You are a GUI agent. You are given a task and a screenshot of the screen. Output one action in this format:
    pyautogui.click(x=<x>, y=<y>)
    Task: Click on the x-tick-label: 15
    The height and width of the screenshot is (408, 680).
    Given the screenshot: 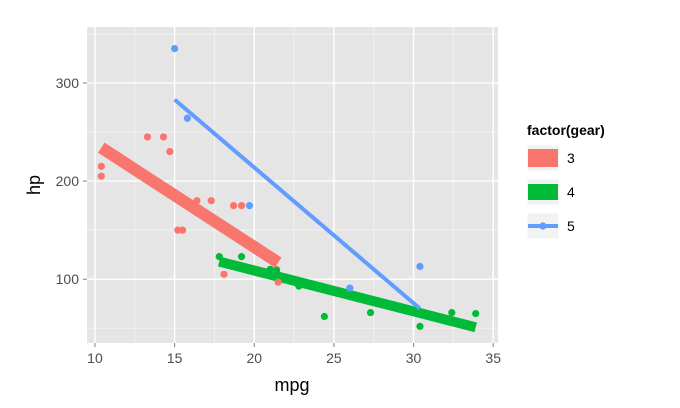 What is the action you would take?
    pyautogui.click(x=175, y=358)
    